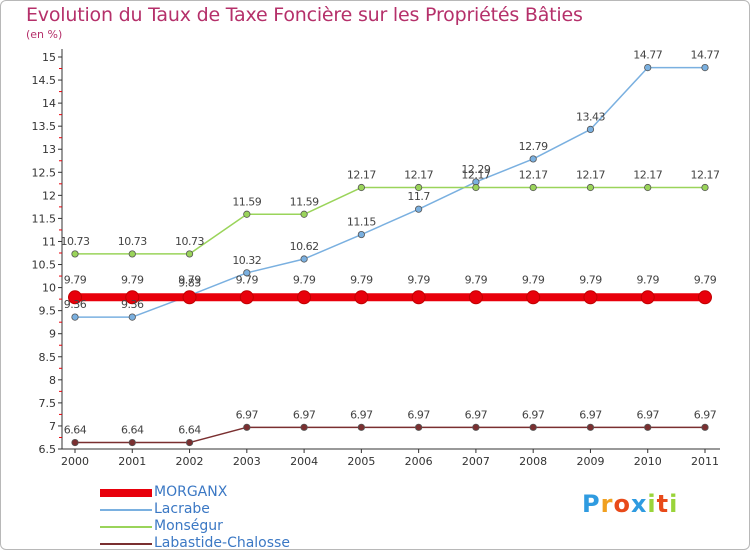 The image size is (750, 552). What do you see at coordinates (126, 493) in the screenshot?
I see `legend-swatch-morganx` at bounding box center [126, 493].